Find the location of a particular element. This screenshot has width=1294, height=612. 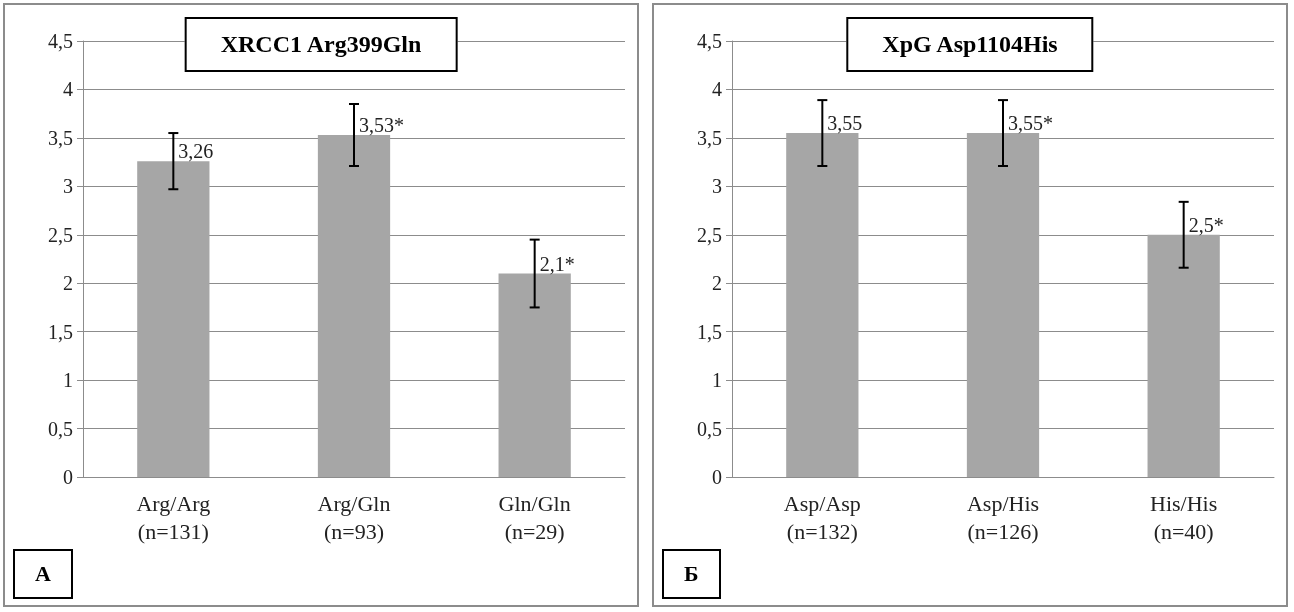

x-tick-label: His/His (n=40) is located at coordinates (1184, 517).